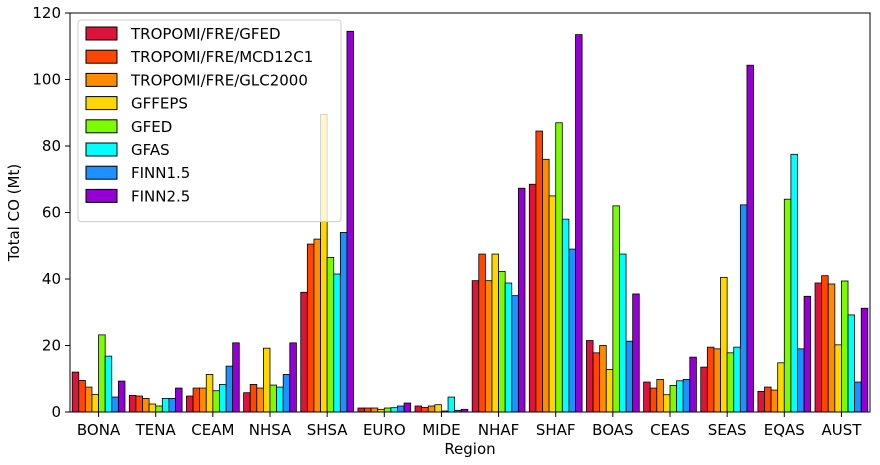  What do you see at coordinates (221, 57) in the screenshot?
I see `legend-label: TROPOMI/FRE/MCD12C1` at bounding box center [221, 57].